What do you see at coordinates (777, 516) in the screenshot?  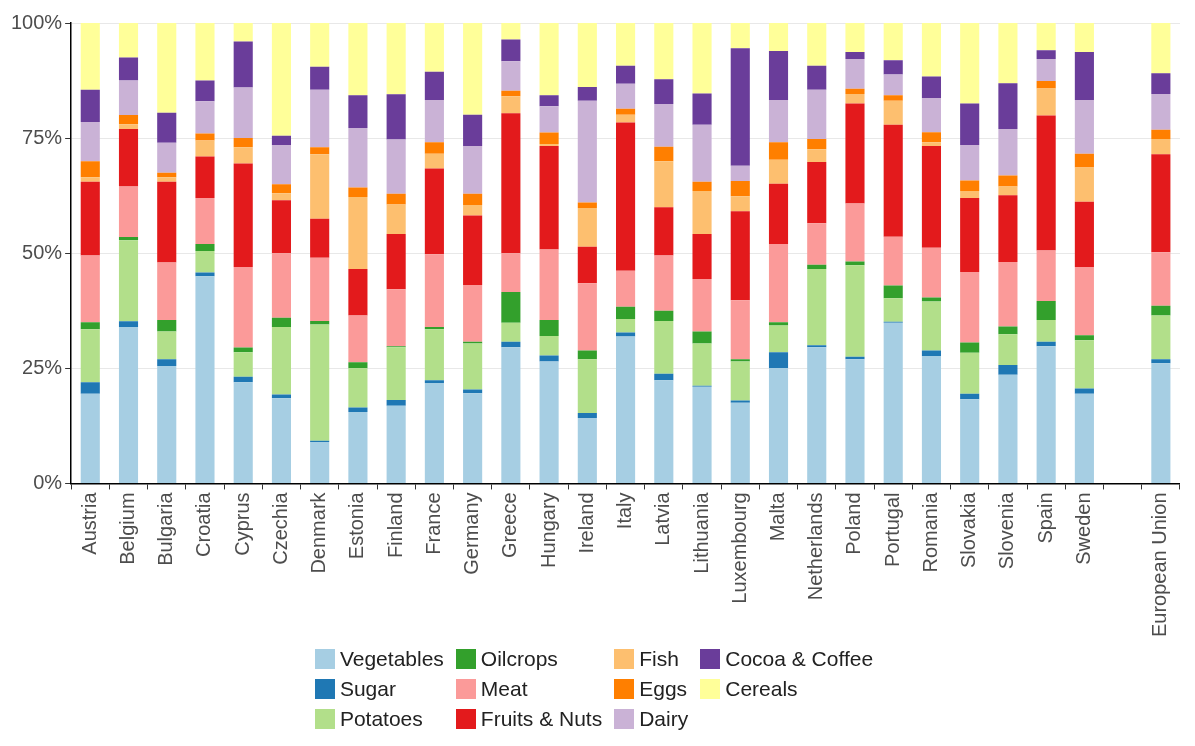 I see `x-tick-label: Malta` at bounding box center [777, 516].